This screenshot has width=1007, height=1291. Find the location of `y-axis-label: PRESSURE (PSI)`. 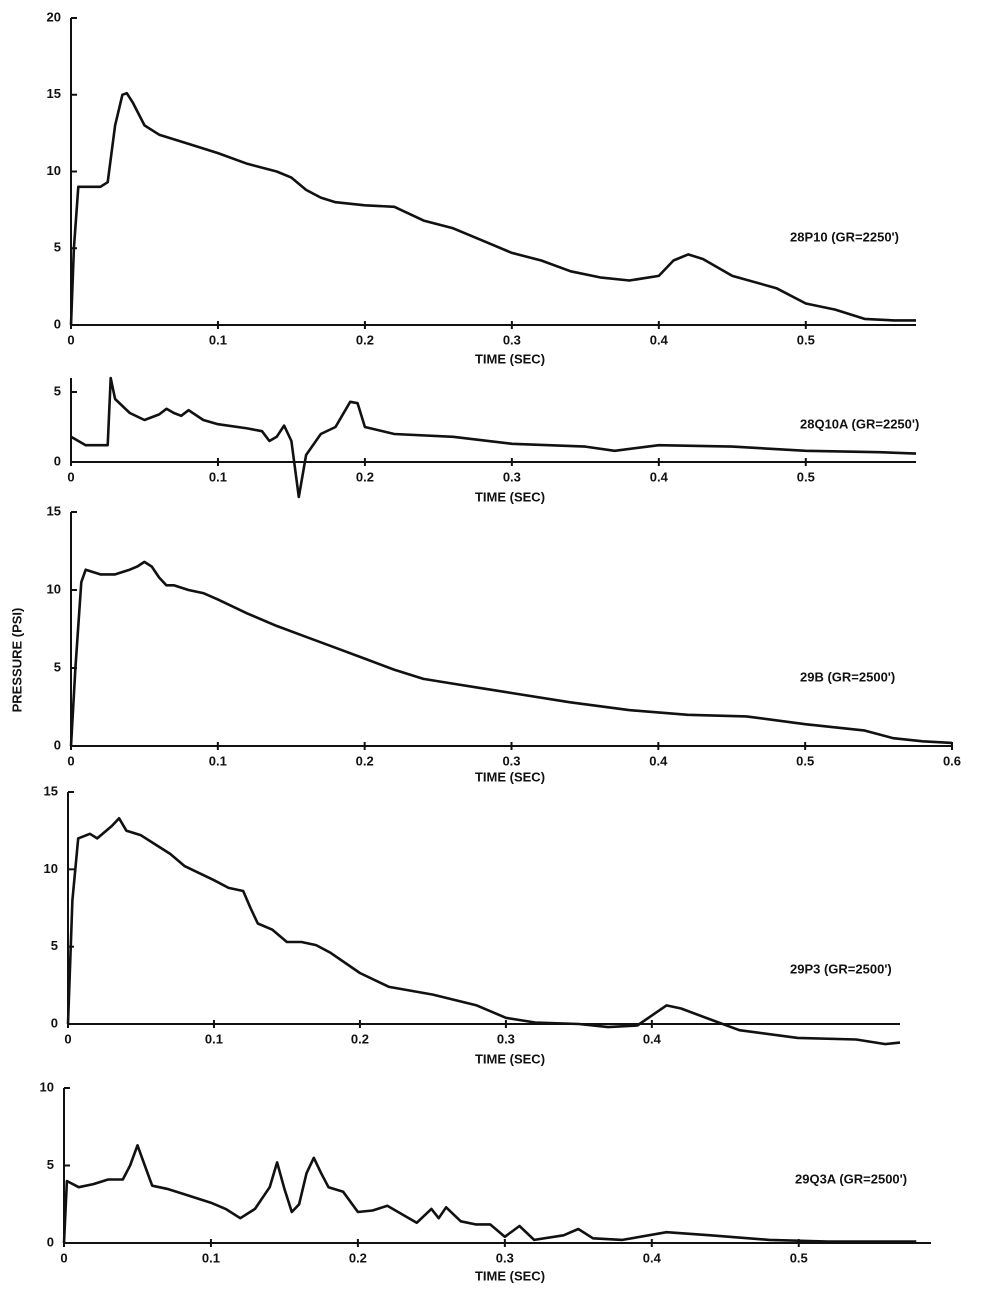

y-axis-label: PRESSURE (PSI) is located at coordinates (16, 660).